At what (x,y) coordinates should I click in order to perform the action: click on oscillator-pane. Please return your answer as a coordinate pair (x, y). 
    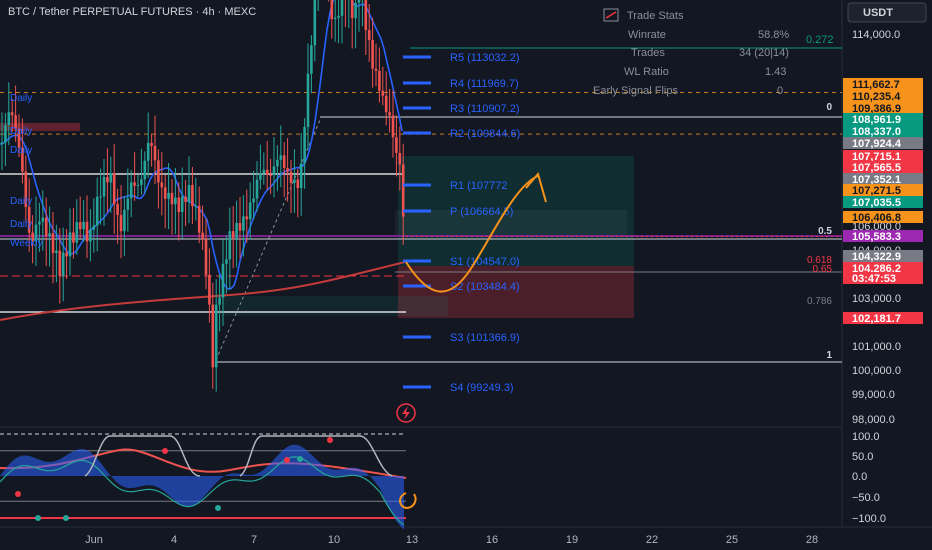
    Looking at the image, I should click on (208, 481).